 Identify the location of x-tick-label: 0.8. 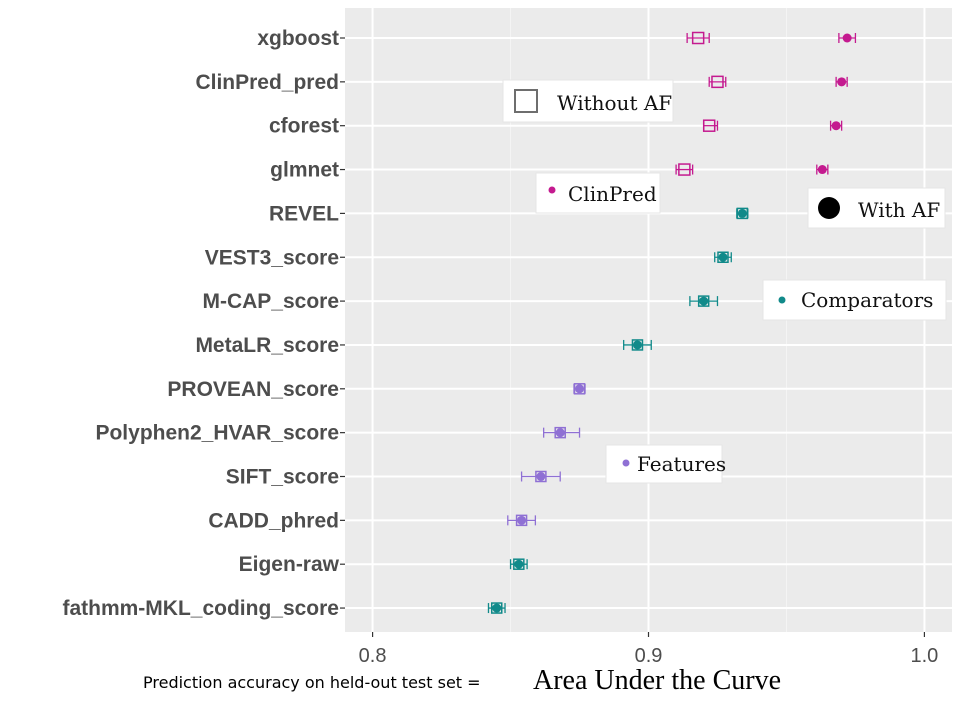
(373, 656).